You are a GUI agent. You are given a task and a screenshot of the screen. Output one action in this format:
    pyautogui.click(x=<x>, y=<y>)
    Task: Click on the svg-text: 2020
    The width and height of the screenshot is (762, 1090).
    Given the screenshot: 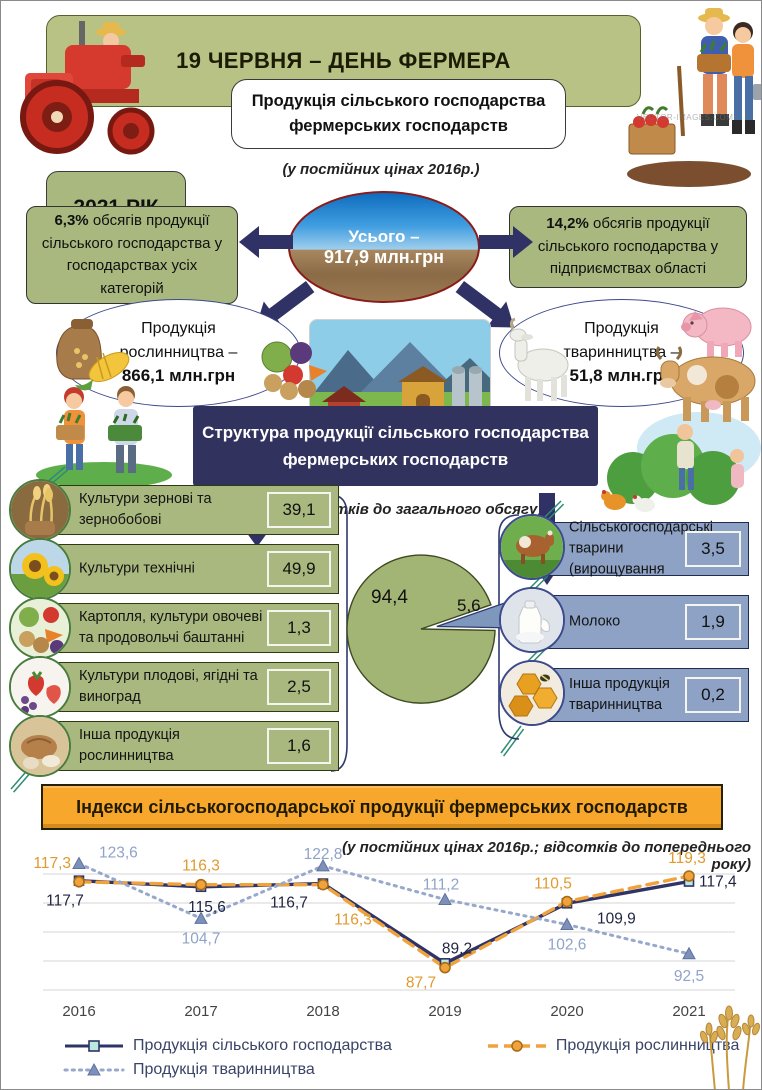 What is the action you would take?
    pyautogui.click(x=566, y=1011)
    